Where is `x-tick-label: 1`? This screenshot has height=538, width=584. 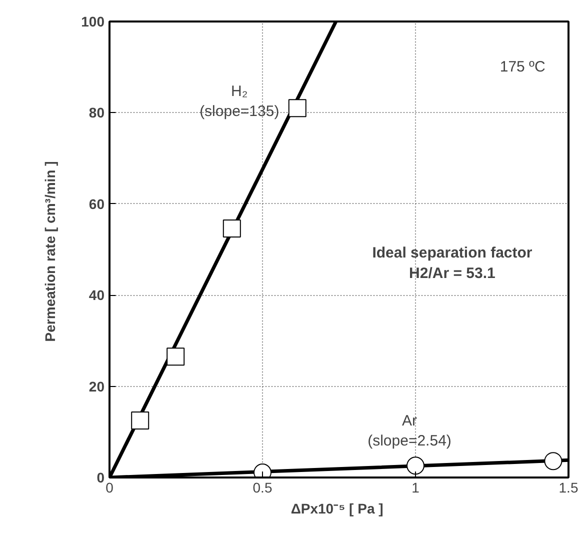 x-tick-label: 1 is located at coordinates (416, 488).